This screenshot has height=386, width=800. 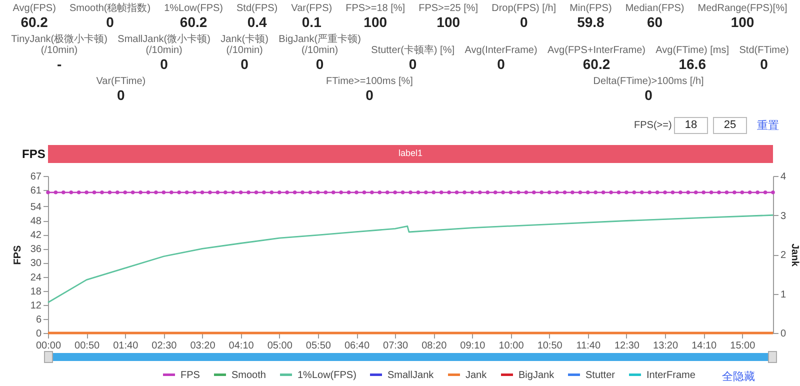 I want to click on text: Avg(InterFrame), so click(x=501, y=50).